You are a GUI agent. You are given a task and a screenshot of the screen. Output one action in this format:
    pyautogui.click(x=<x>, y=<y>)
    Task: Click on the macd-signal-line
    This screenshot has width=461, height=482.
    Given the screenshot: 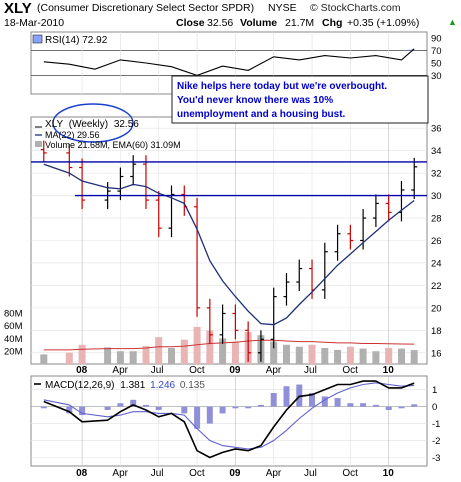 What is the action you would take?
    pyautogui.click(x=229, y=416)
    